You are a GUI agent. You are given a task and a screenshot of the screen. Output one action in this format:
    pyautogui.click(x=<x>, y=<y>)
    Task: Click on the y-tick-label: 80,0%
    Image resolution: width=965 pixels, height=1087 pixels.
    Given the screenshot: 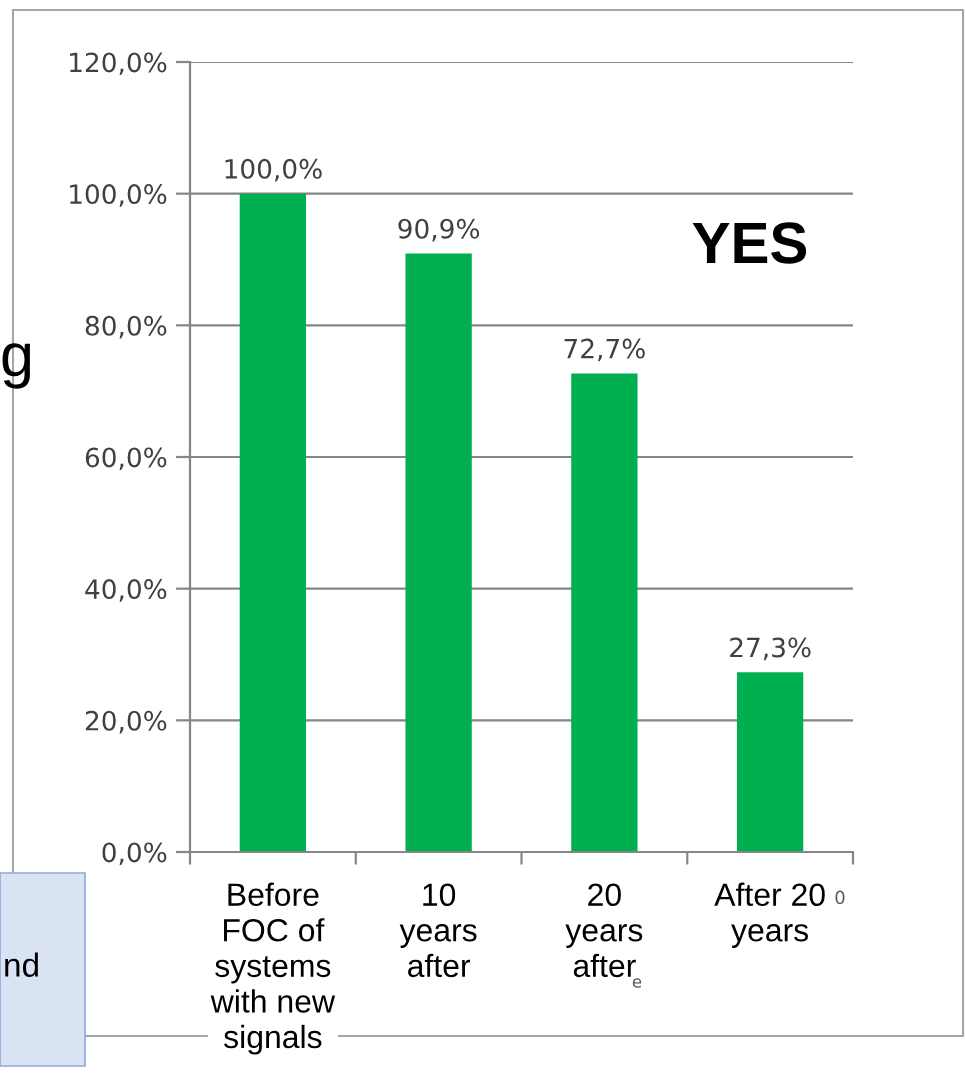 What is the action you would take?
    pyautogui.click(x=126, y=327)
    